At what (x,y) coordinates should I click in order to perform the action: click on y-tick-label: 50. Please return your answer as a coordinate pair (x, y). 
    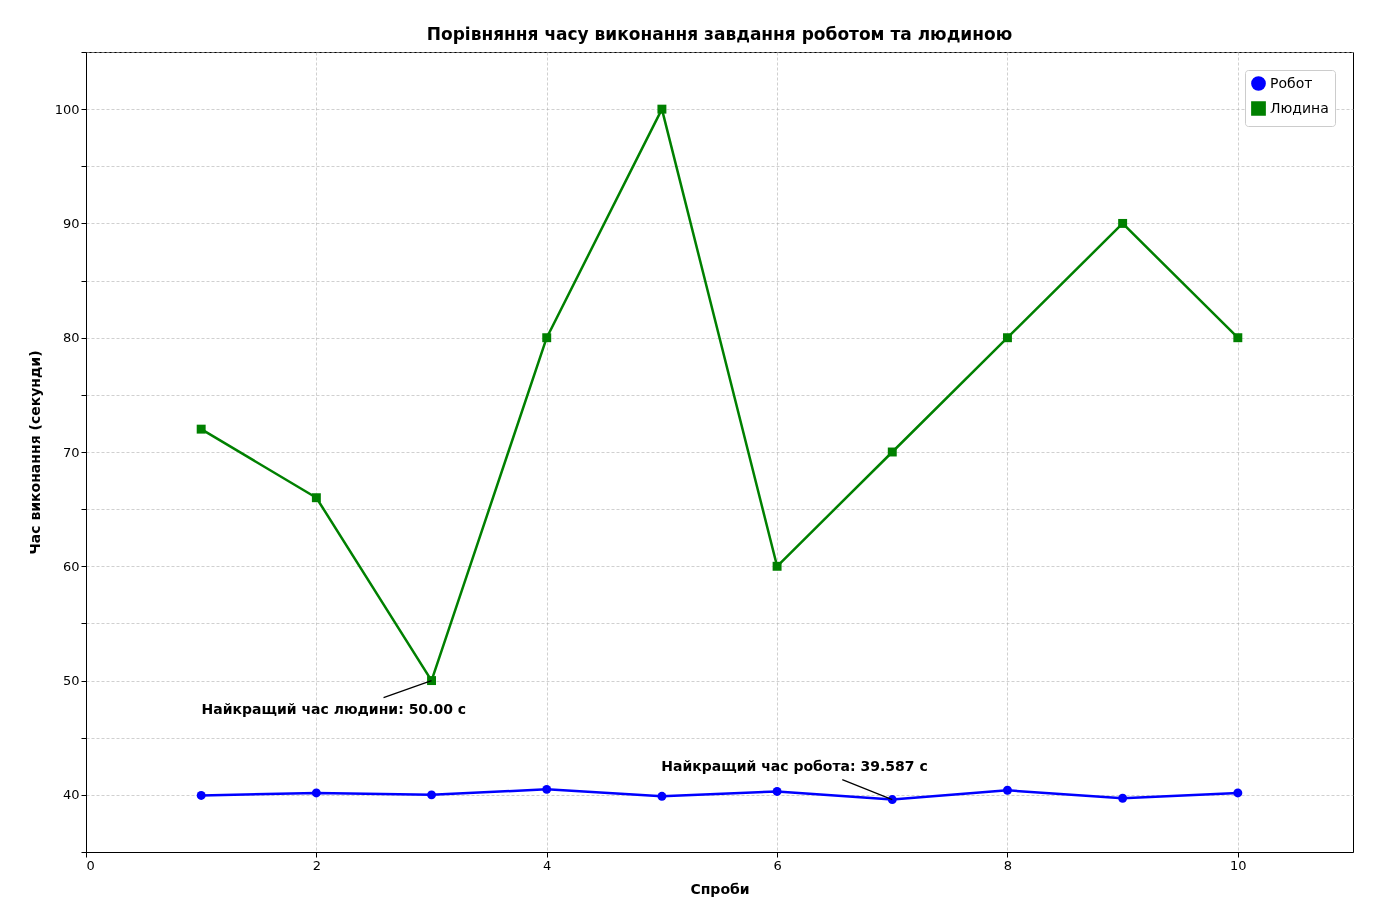
    Looking at the image, I should click on (71, 681).